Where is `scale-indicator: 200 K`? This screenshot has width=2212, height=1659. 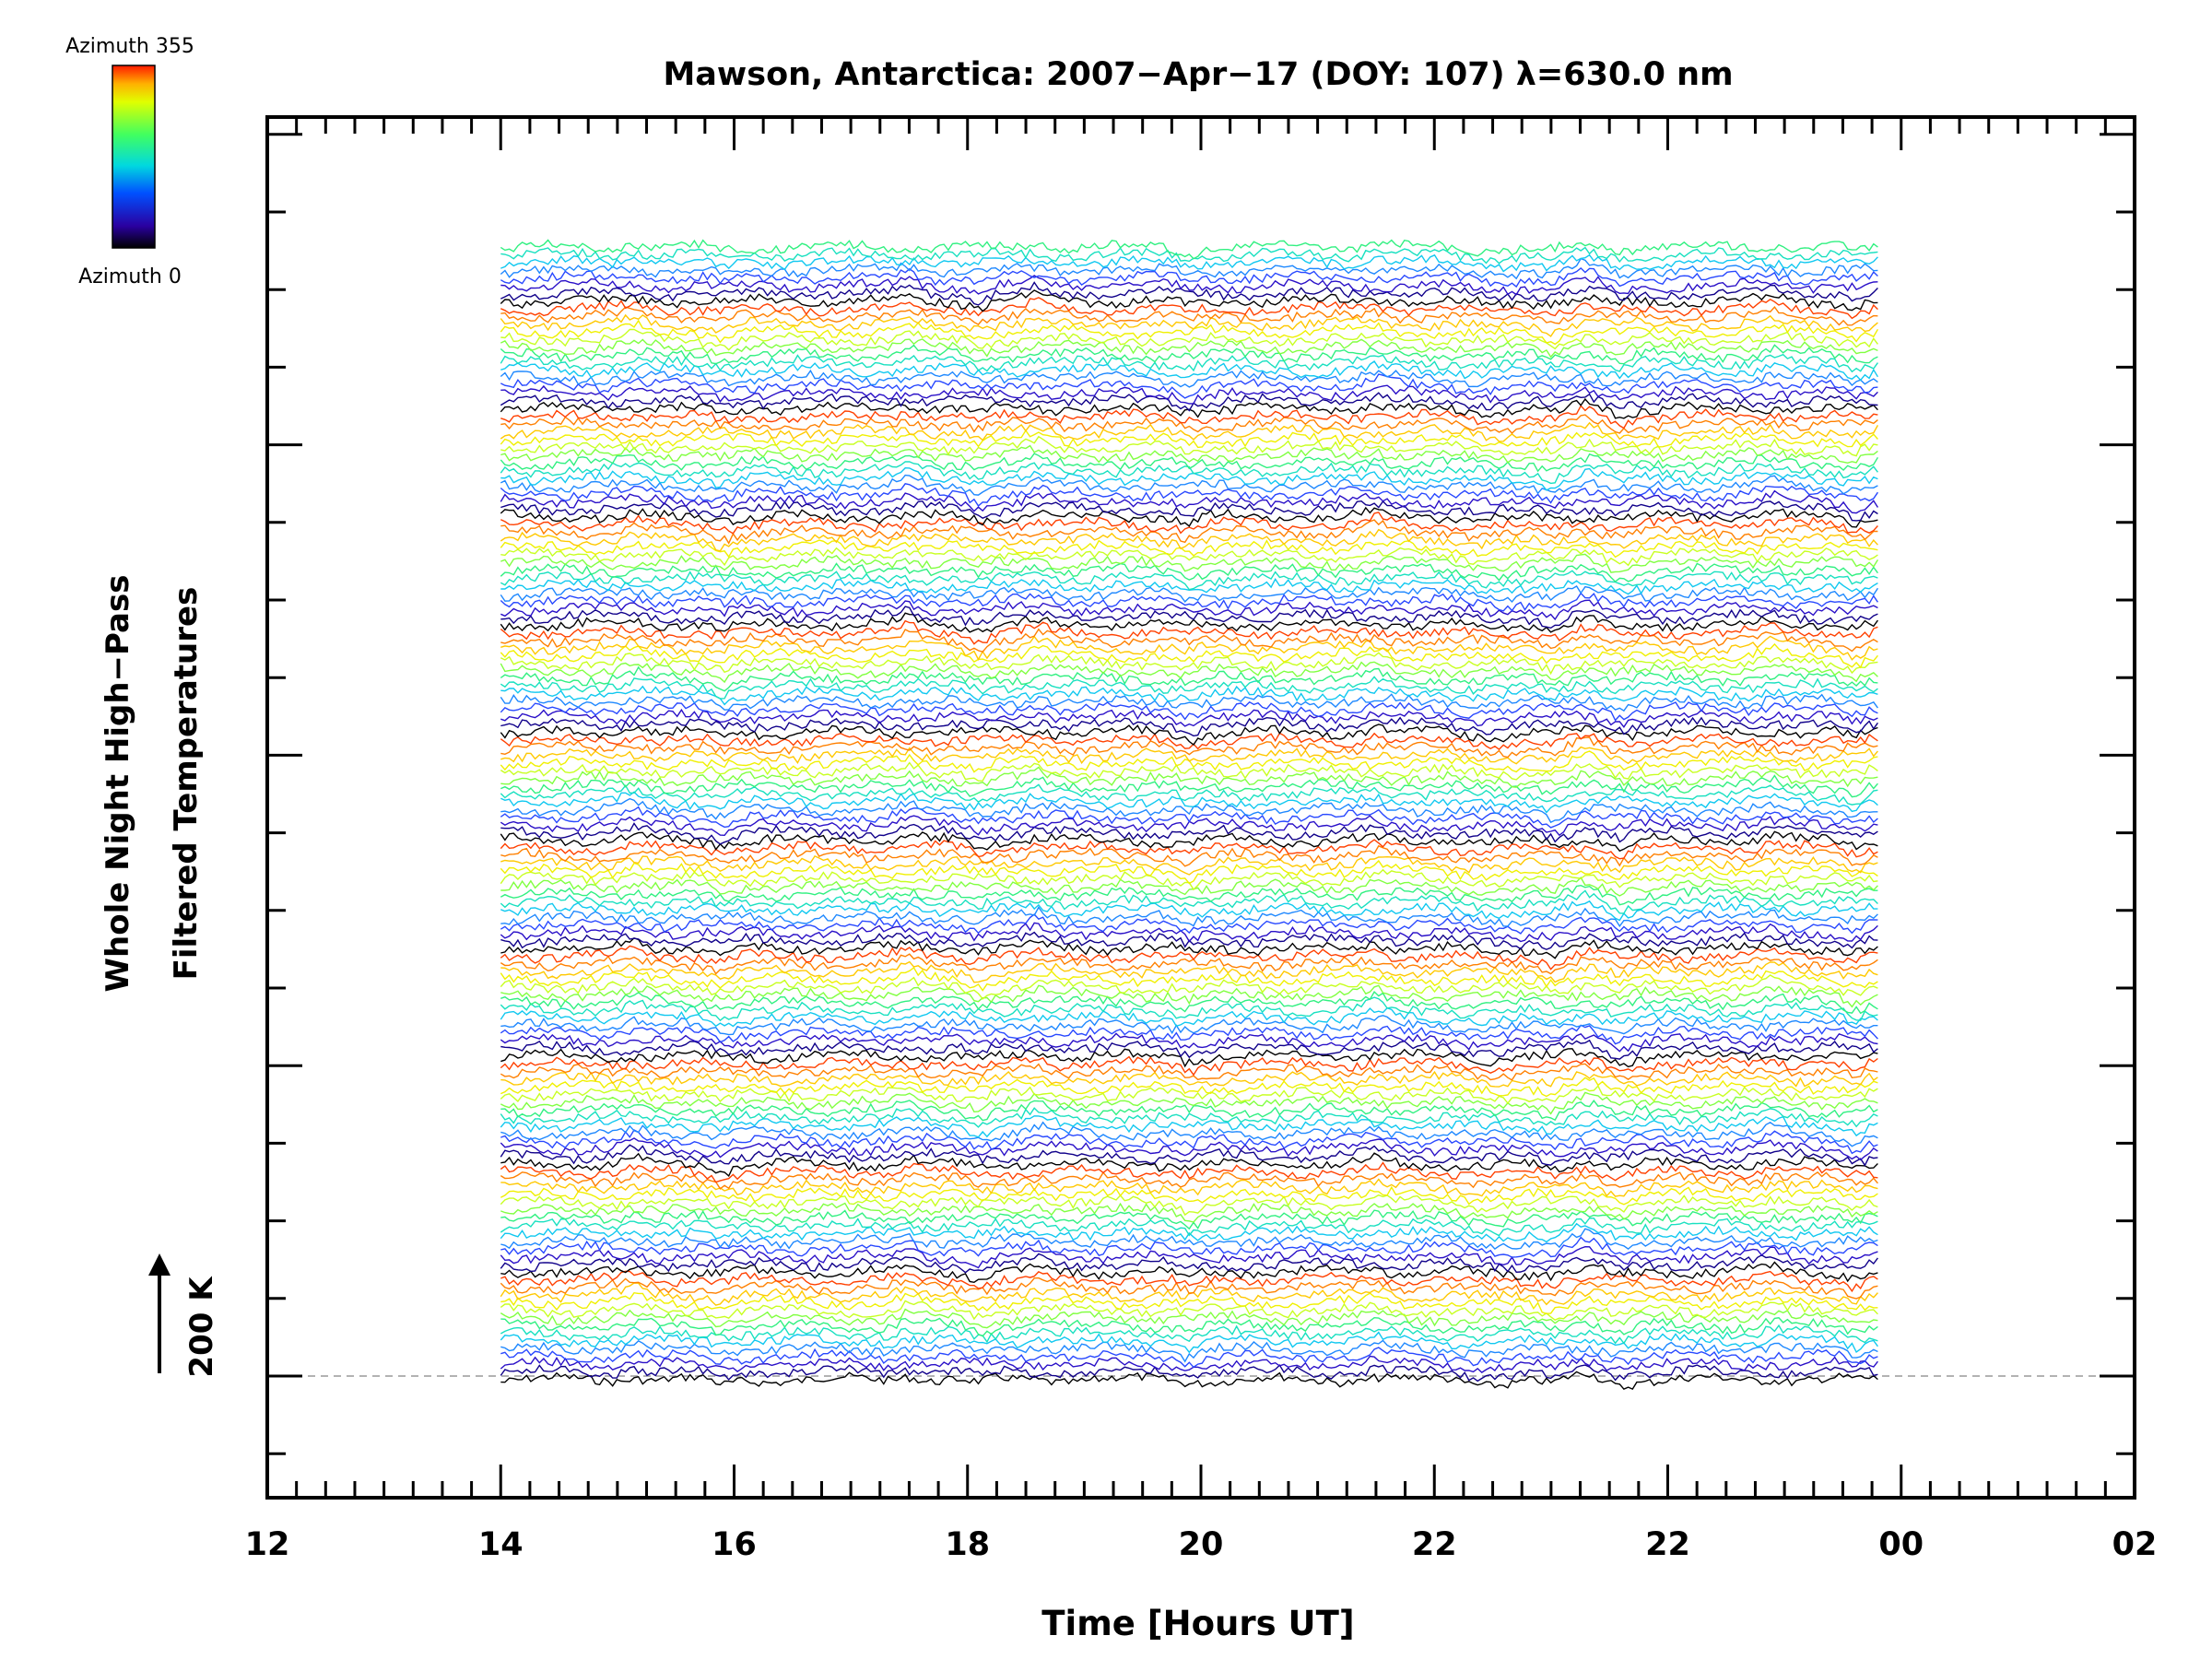 scale-indicator: 200 K is located at coordinates (184, 1315).